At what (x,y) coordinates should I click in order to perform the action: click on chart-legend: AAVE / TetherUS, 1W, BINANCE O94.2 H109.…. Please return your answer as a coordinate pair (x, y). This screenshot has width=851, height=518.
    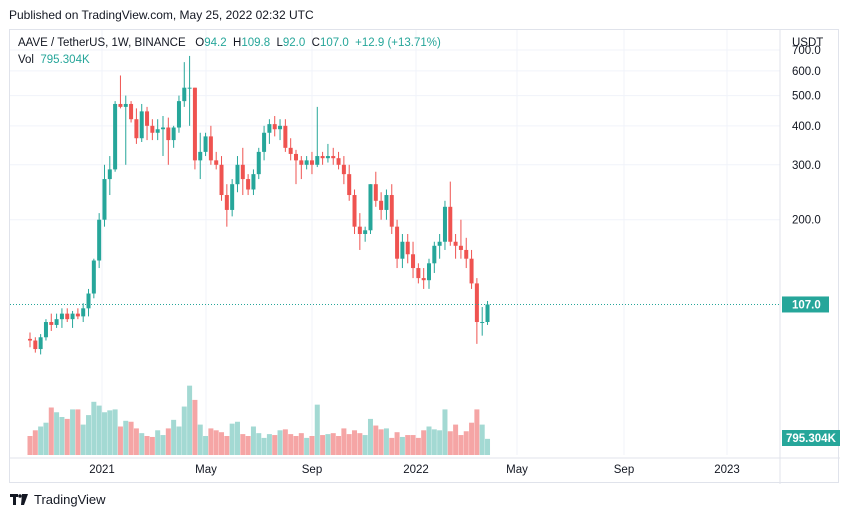
    Looking at the image, I should click on (229, 52).